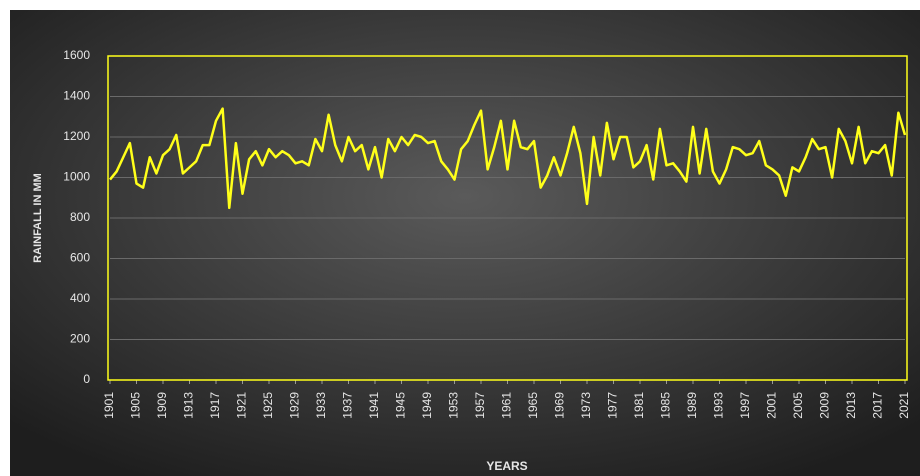 This screenshot has height=476, width=920. I want to click on x-tick-label: 2005, so click(798, 405).